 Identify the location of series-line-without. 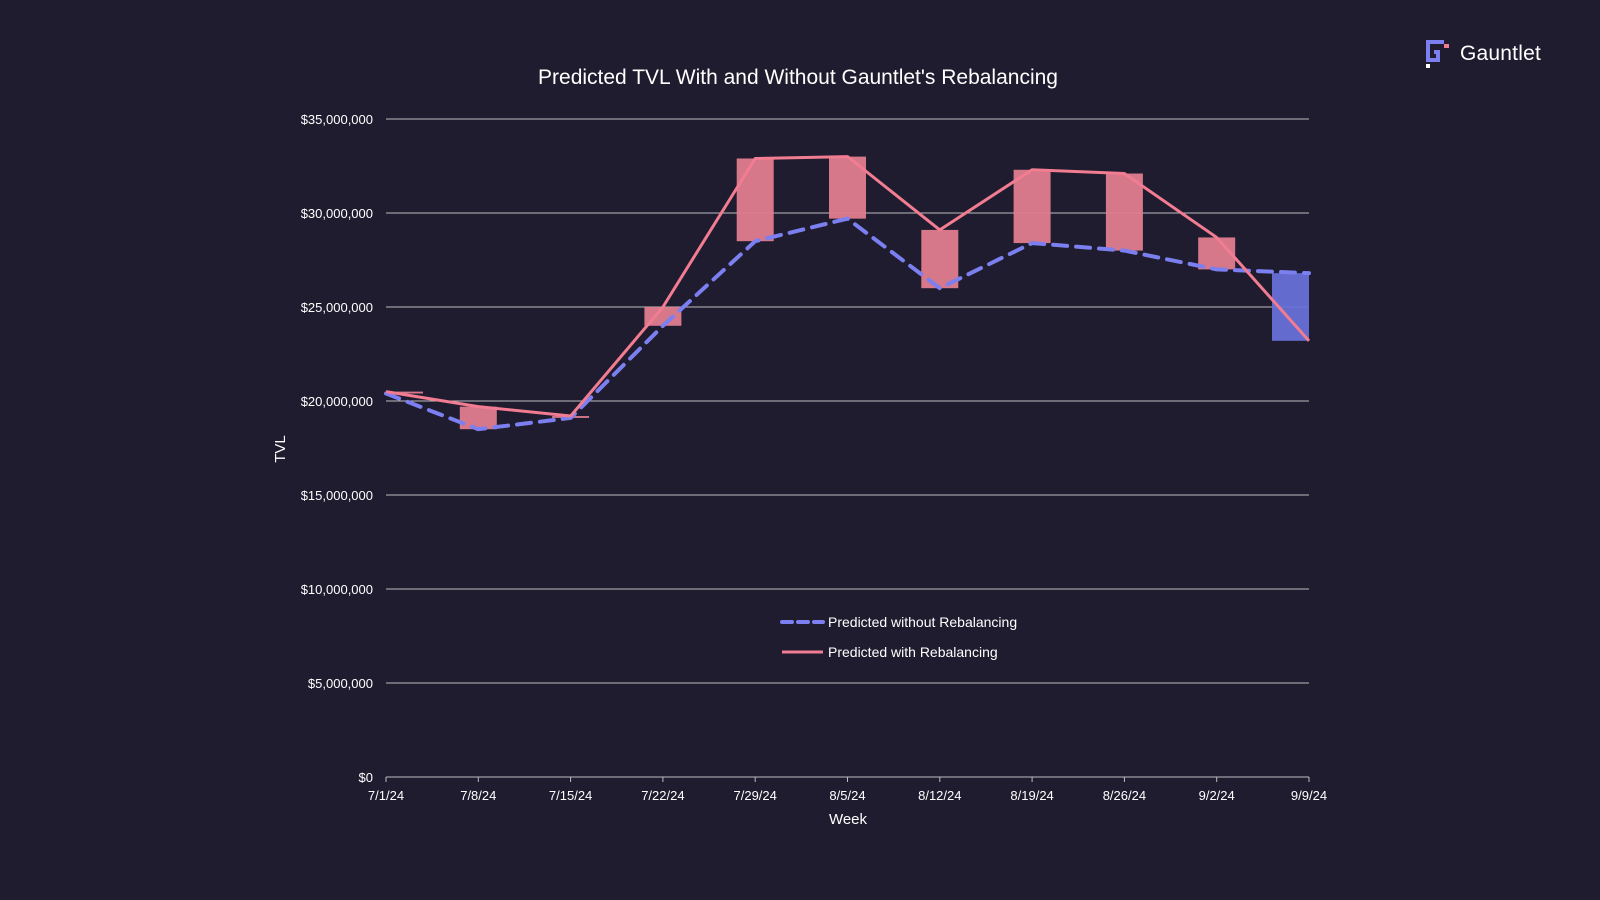
(847, 324).